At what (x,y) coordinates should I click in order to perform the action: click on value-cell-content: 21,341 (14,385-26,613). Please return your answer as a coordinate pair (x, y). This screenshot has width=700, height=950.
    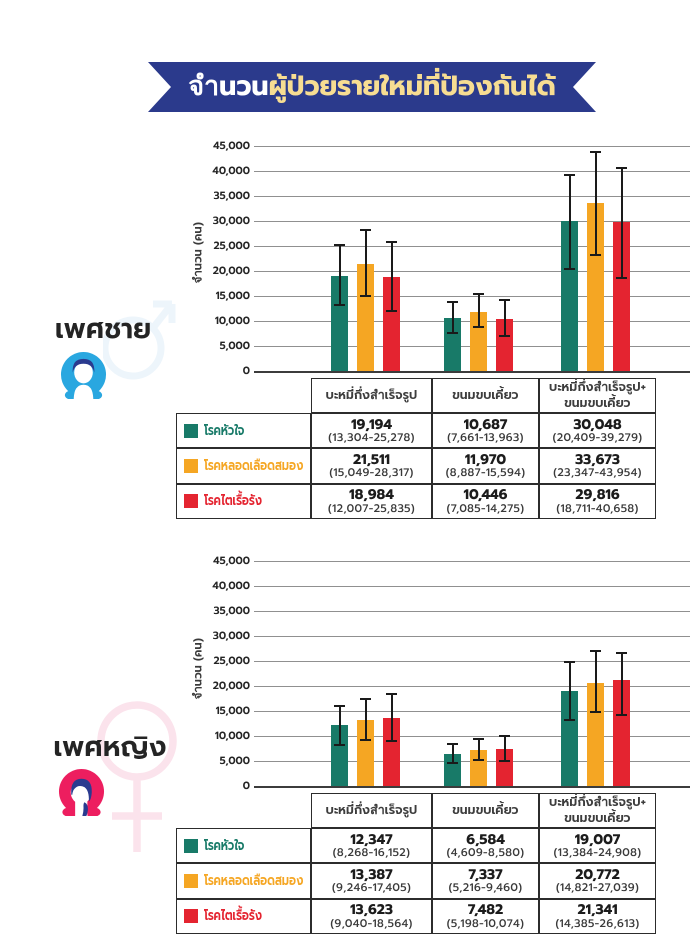
    Looking at the image, I should click on (597, 916).